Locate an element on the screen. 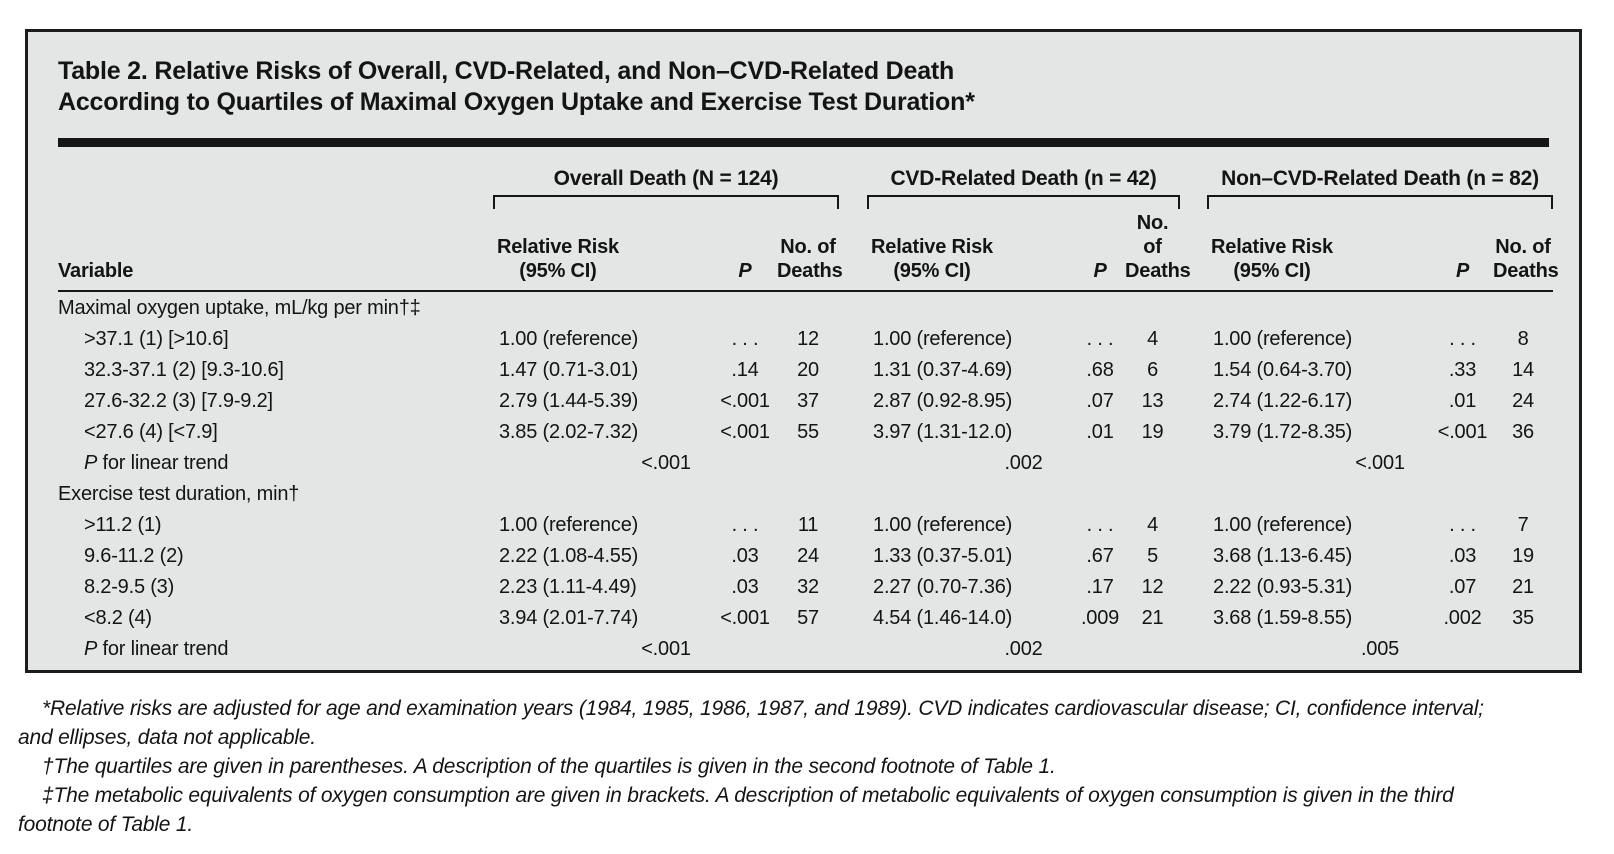 The width and height of the screenshot is (1614, 854). cell-p: .33 is located at coordinates (1462, 369).